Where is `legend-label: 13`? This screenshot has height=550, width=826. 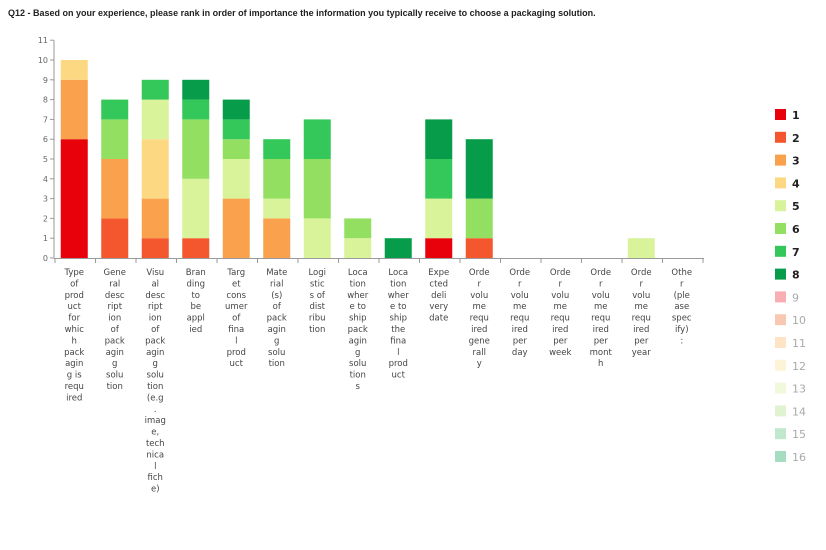
legend-label: 13 is located at coordinates (799, 389).